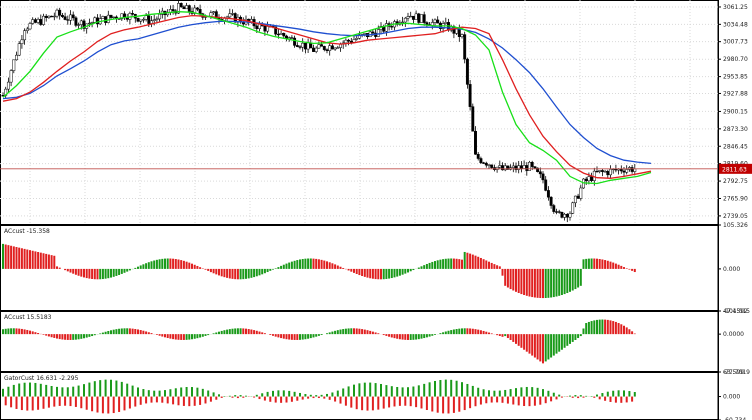  I want to click on price-tick-label: 2846.45, so click(735, 146).